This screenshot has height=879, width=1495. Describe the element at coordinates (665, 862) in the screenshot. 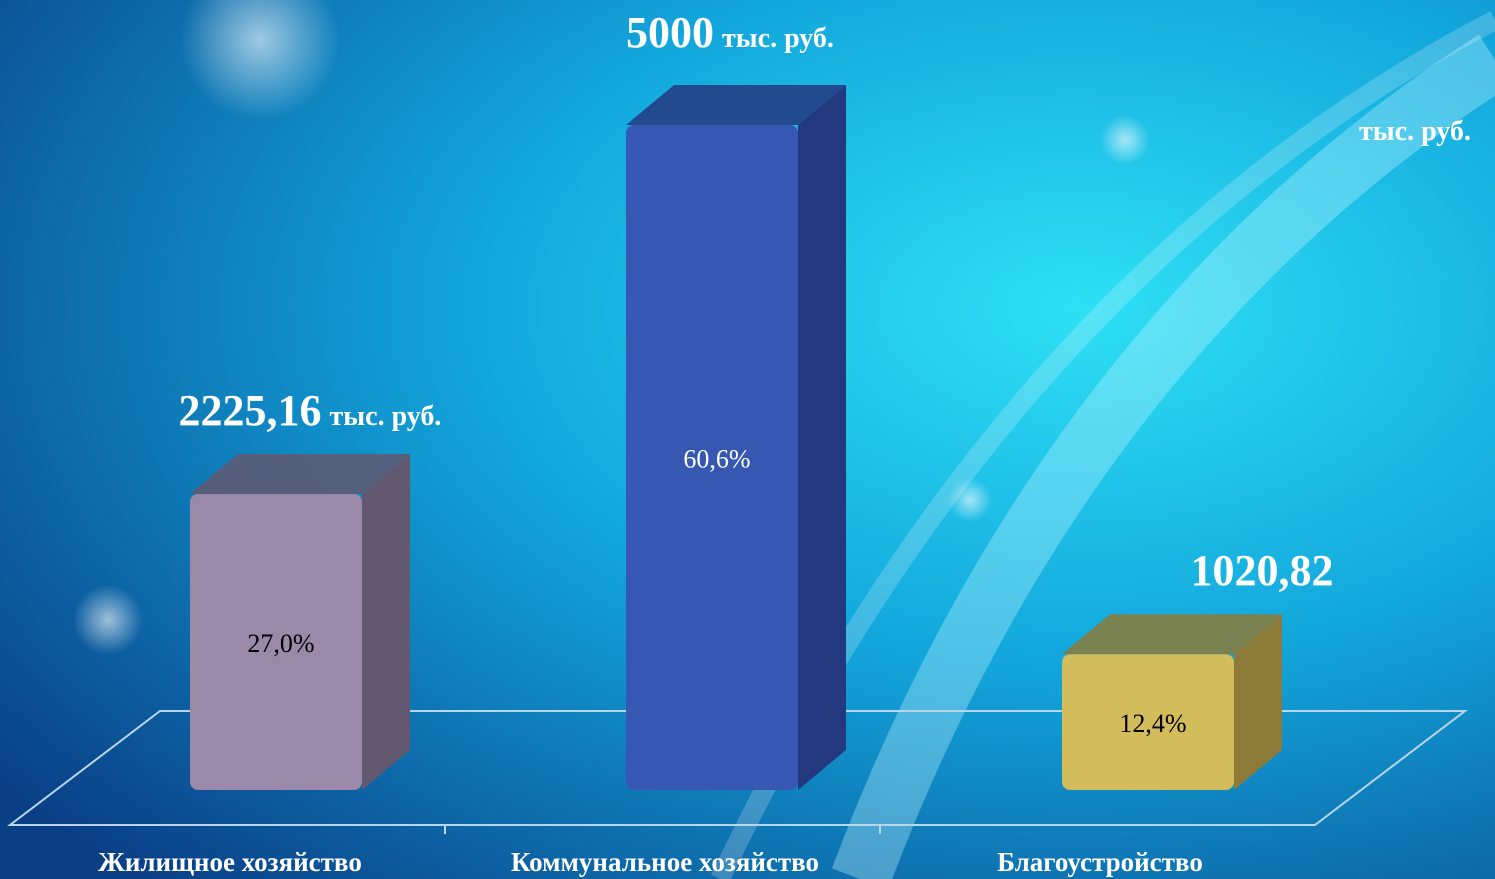

I see `x-tick-label: Коммунальное хозяйство` at that location.